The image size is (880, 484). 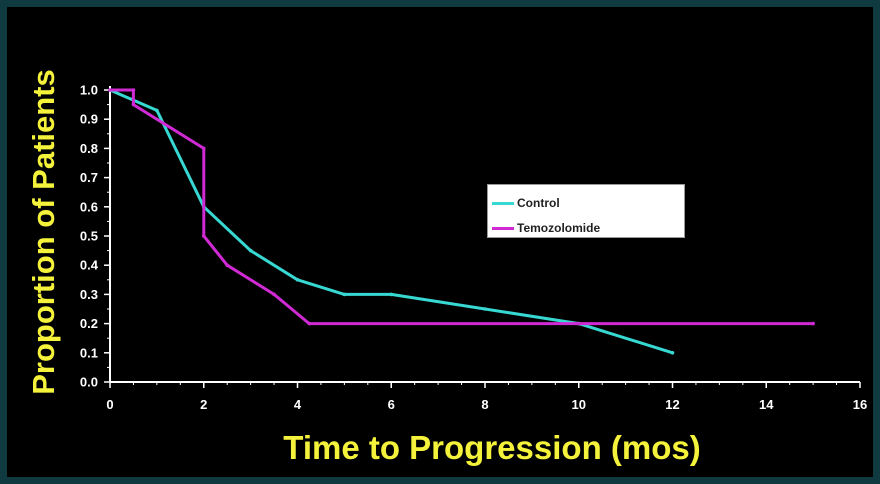 What do you see at coordinates (860, 404) in the screenshot?
I see `x-tick-label: 16` at bounding box center [860, 404].